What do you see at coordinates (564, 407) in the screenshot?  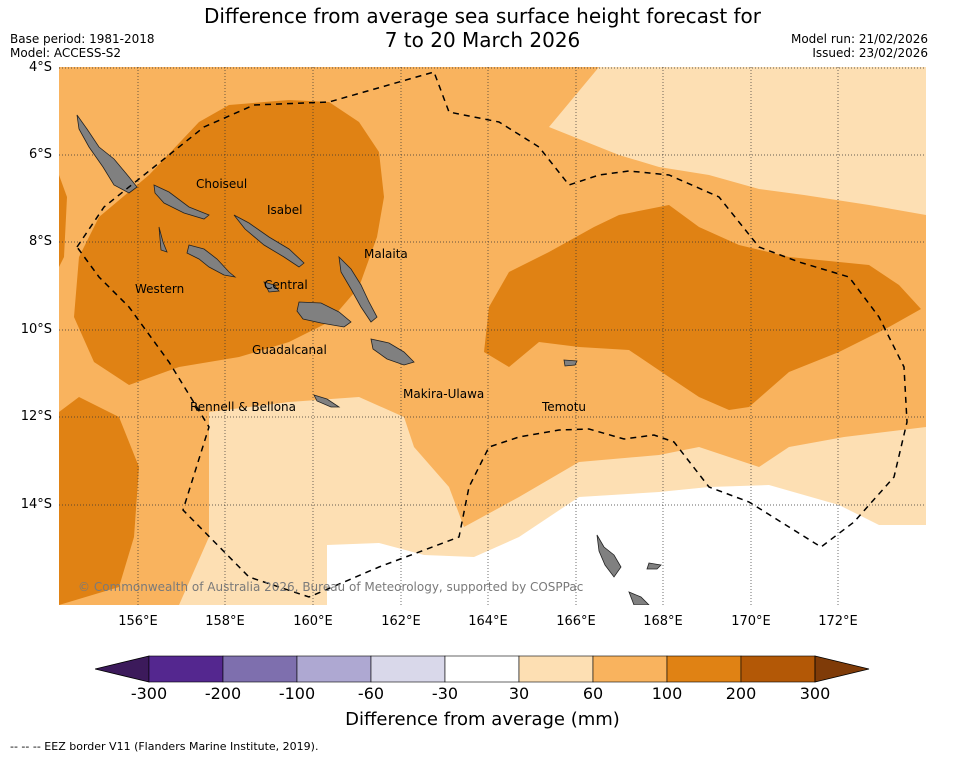 I see `place-temotu: Temotu` at bounding box center [564, 407].